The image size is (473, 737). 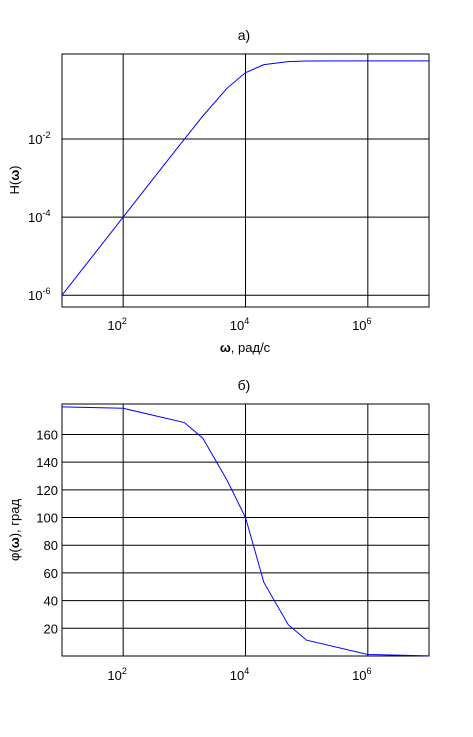 What do you see at coordinates (47, 490) in the screenshot?
I see `phase-y-tick-label: 120` at bounding box center [47, 490].